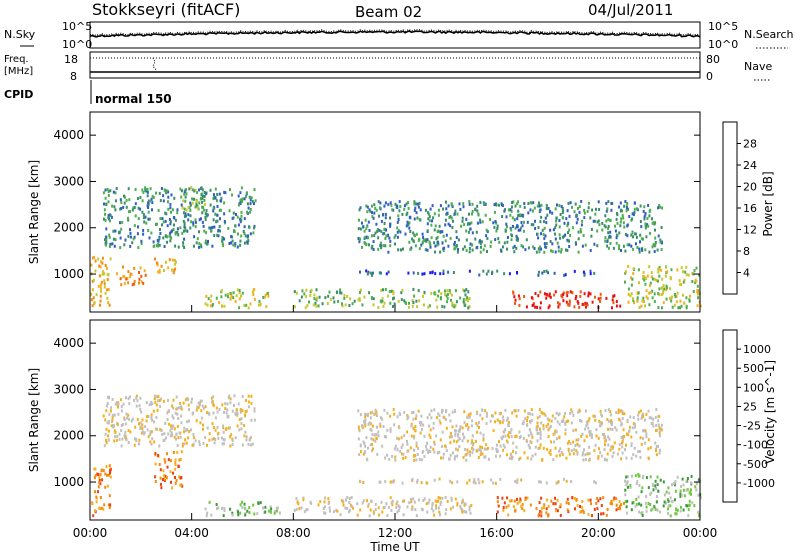  Describe the element at coordinates (746, 251) in the screenshot. I see `colorbar-tick-label: 8` at that location.